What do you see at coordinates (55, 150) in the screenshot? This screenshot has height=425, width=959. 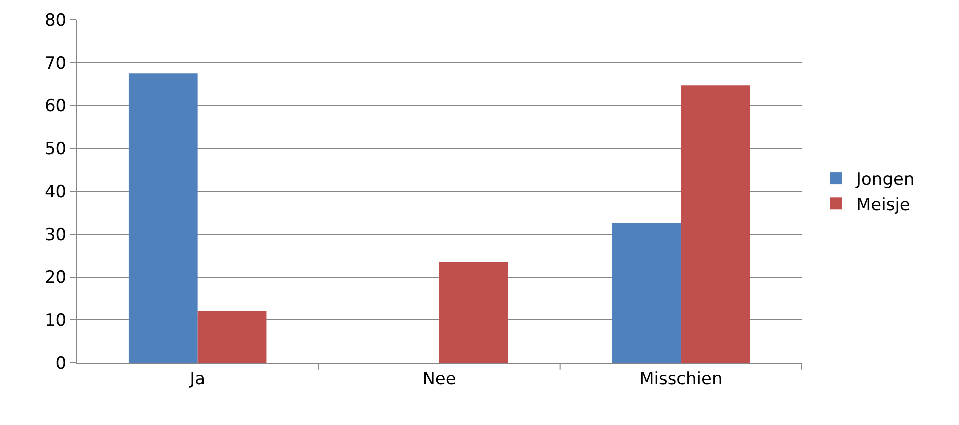 I see `y-tick-label: 50` at bounding box center [55, 150].